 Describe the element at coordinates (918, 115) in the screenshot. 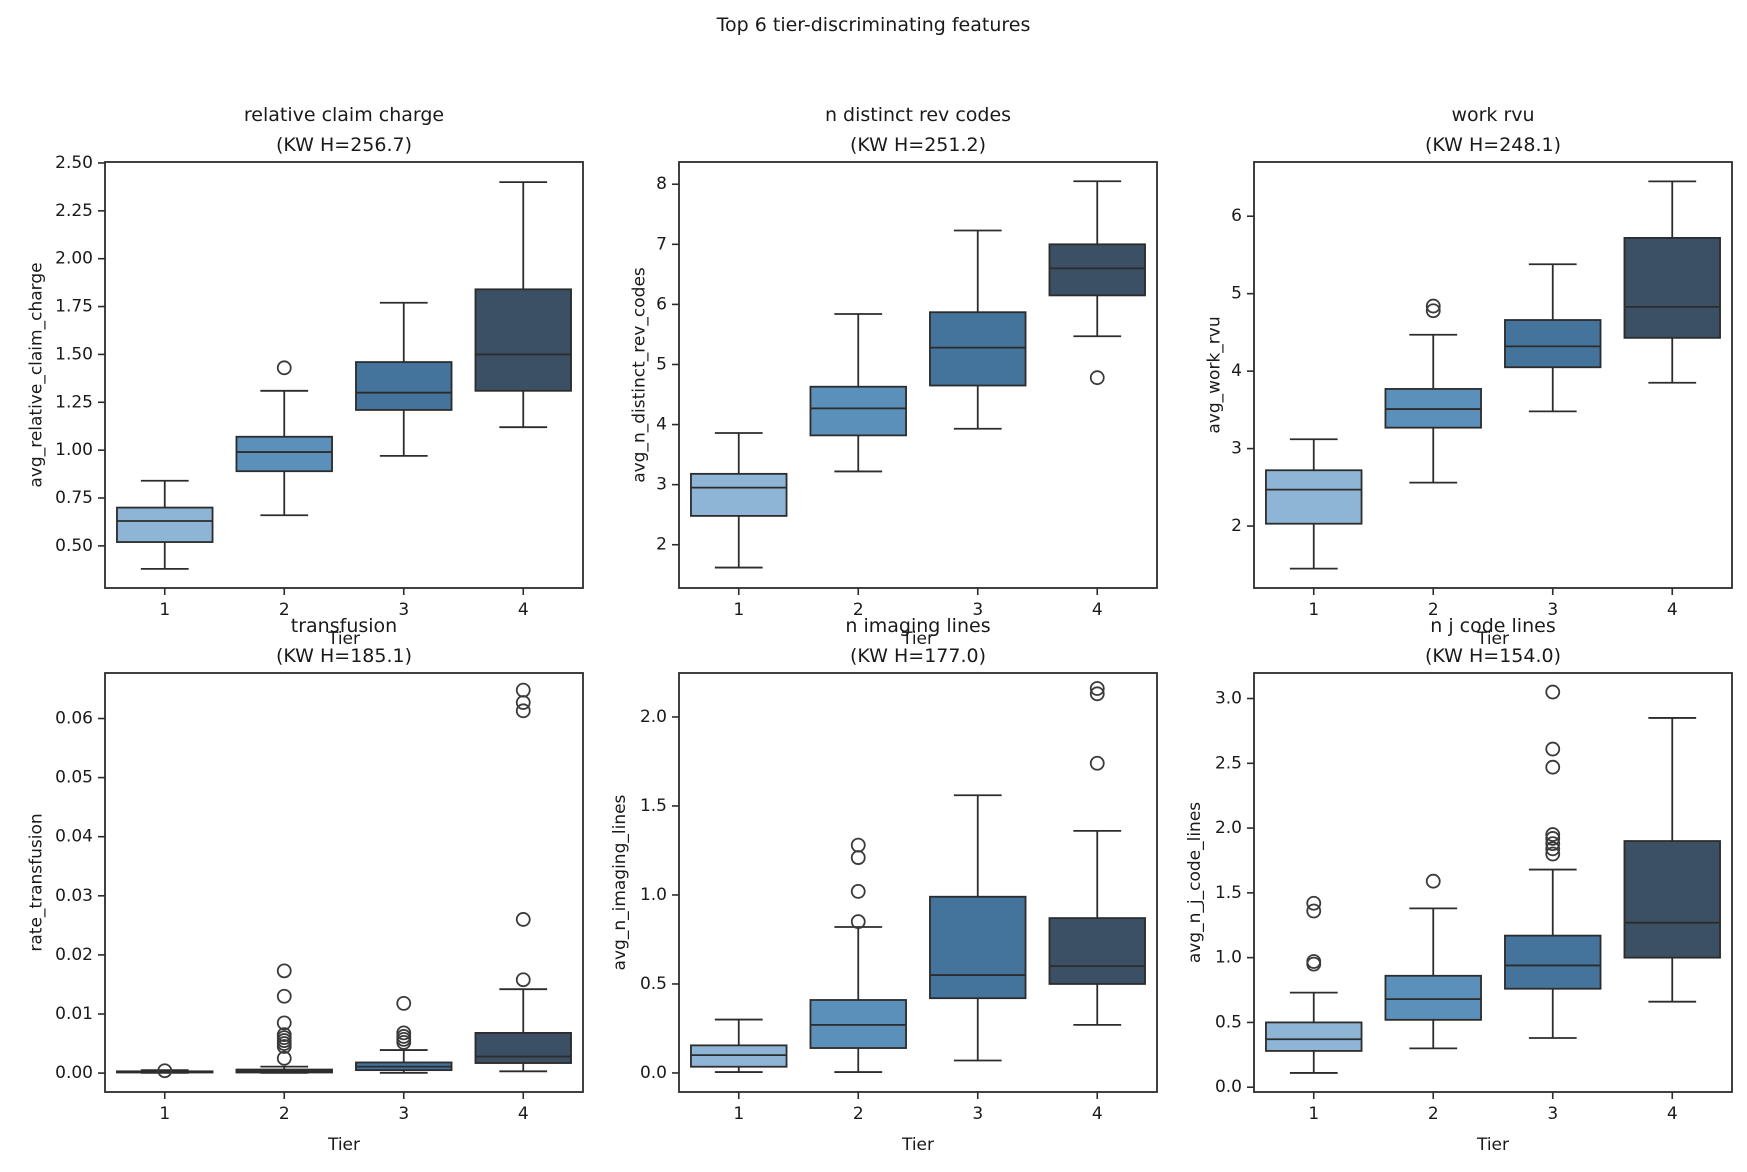

I see `subplot-title: n distinct rev codes` at that location.